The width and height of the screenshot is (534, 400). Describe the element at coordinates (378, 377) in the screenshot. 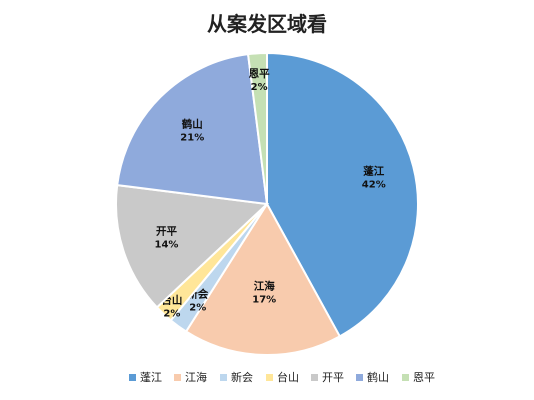

I see `legend-label: 鹤山` at that location.